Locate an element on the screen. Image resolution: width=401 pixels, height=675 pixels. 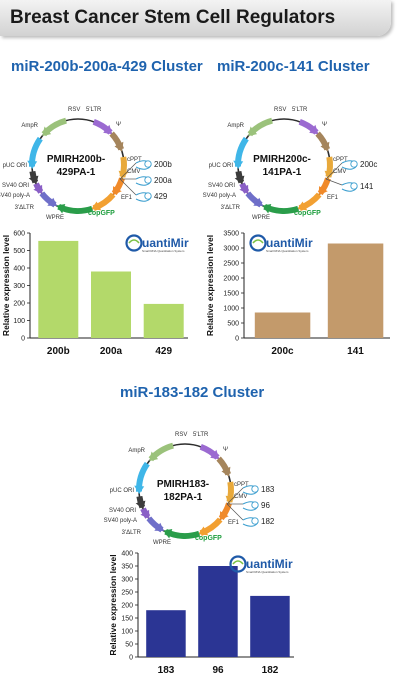
cppt-label: cPPT is located at coordinates (340, 160).